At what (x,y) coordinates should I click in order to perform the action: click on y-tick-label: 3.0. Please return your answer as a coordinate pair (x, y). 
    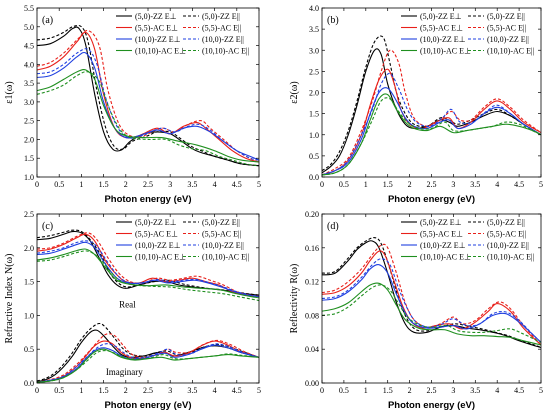
    Looking at the image, I should click on (314, 50).